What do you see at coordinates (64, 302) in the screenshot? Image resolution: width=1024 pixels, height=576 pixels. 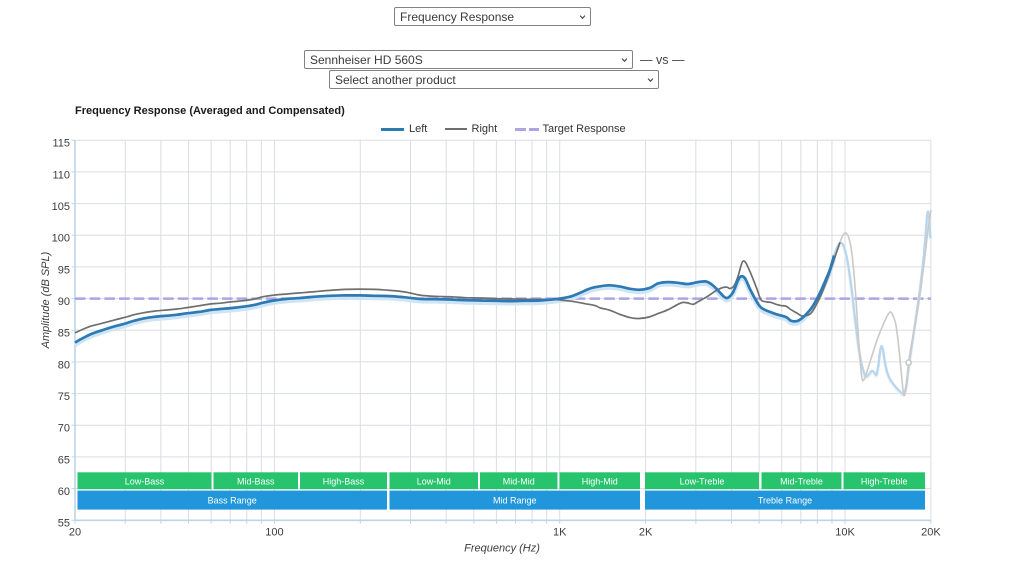 I see `svg-text: 90` at bounding box center [64, 302].